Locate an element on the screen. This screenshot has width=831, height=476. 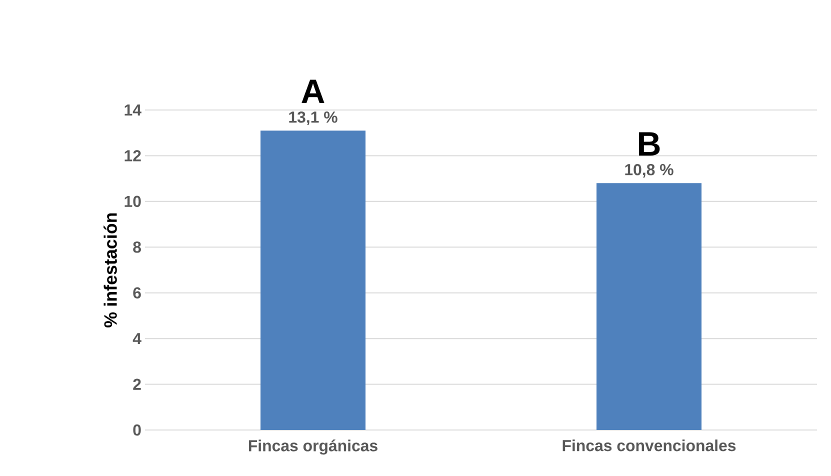
annotation: B is located at coordinates (649, 144).